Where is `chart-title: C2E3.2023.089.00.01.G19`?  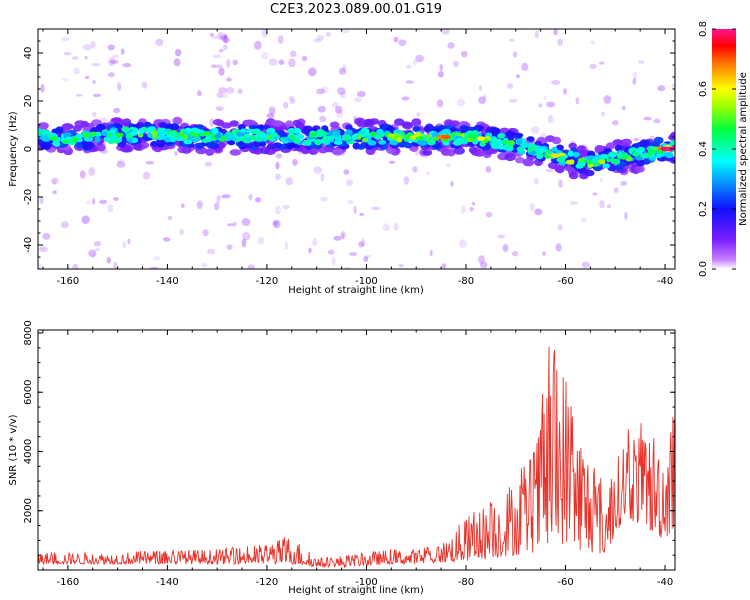
chart-title: C2E3.2023.089.00.01.G19 is located at coordinates (356, 9).